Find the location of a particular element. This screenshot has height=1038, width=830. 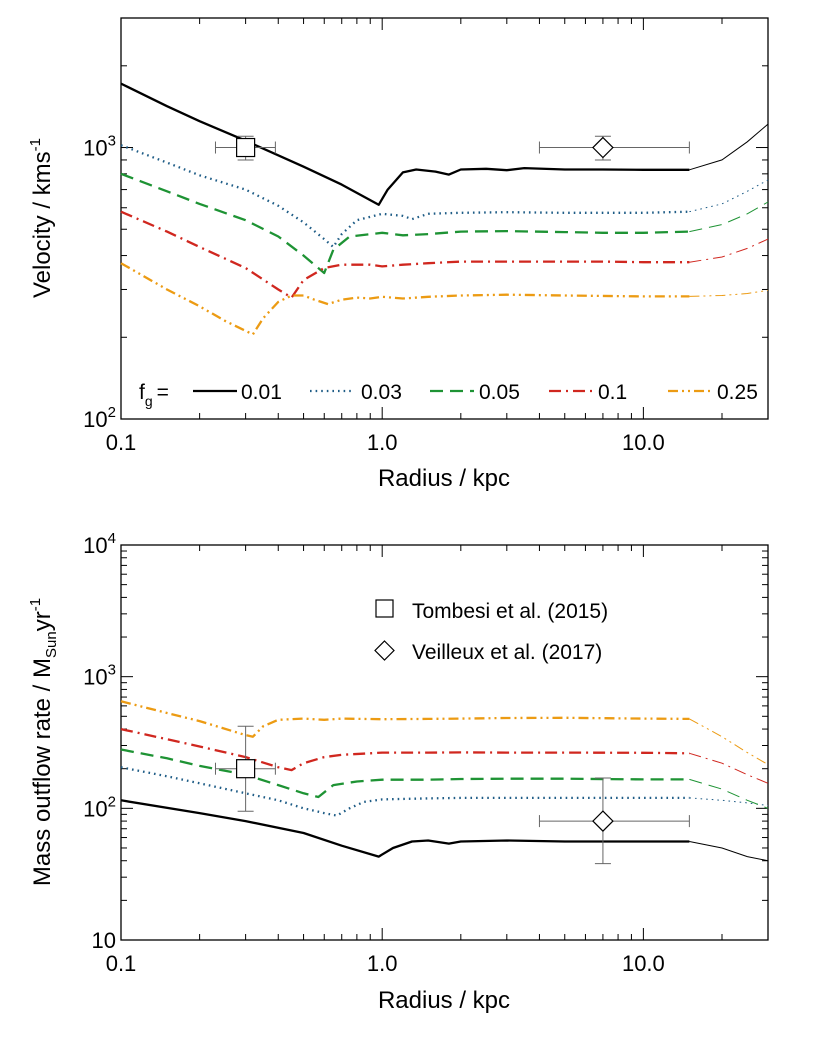

y-tick-label: 10 is located at coordinates (104, 940).